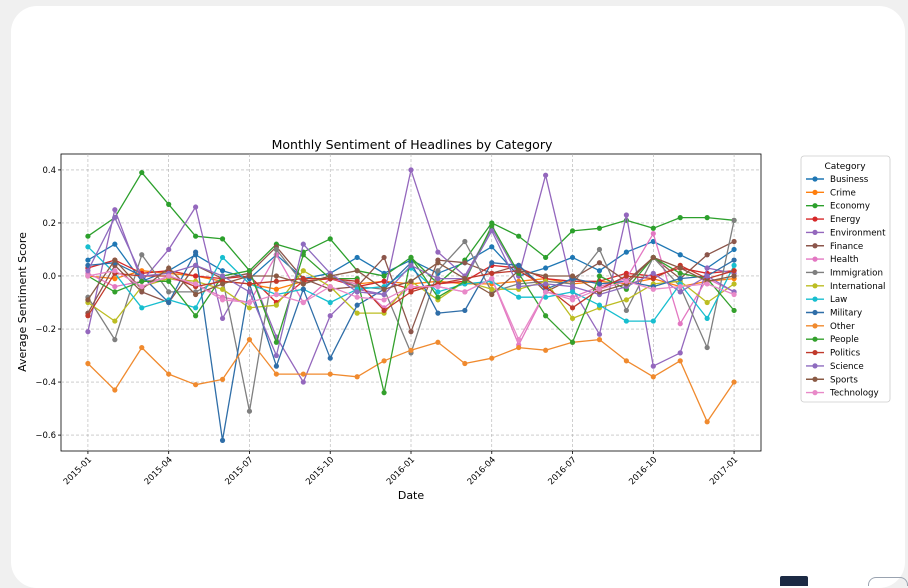 The image size is (908, 588). Describe the element at coordinates (401, 471) in the screenshot. I see `x-tick-label: 2016-01` at that location.